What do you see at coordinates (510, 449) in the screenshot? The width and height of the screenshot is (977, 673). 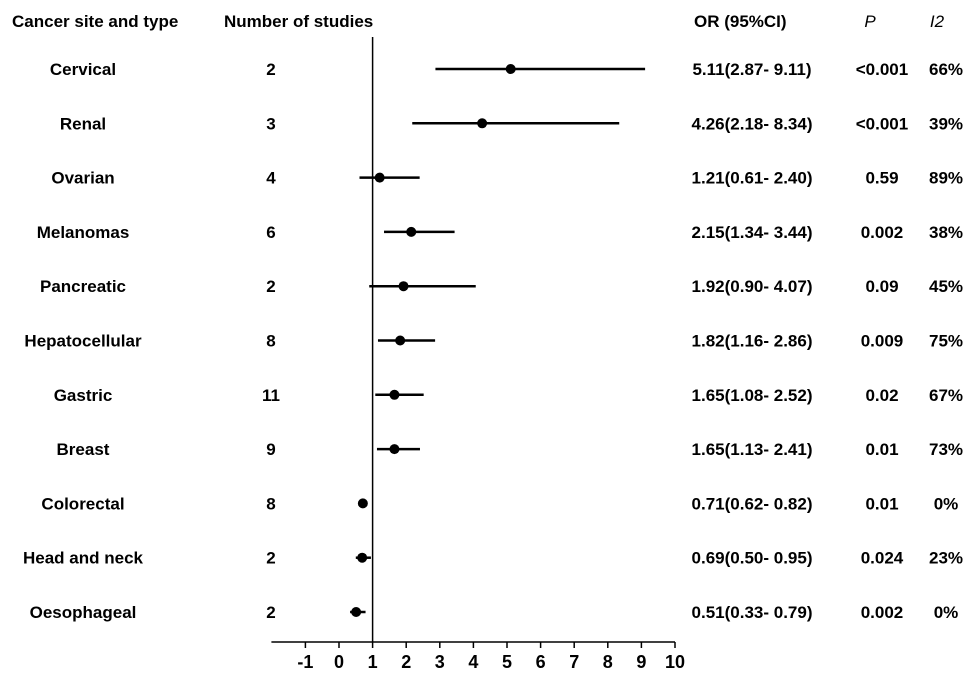 I see `forest-row: Breast 9 1.65(1.13- 2.41) 0.01 73%` at bounding box center [510, 449].